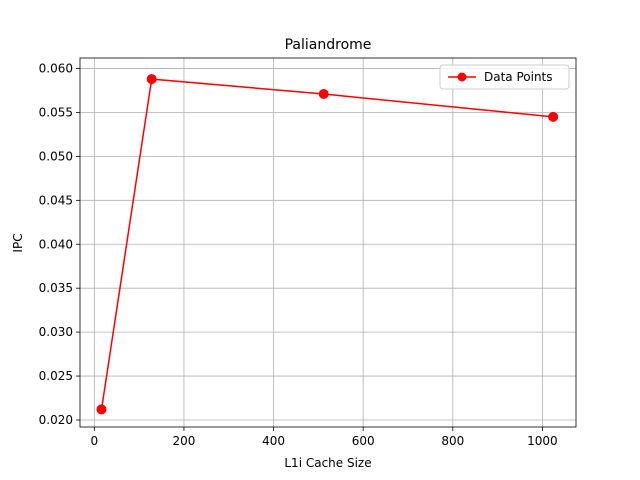 This screenshot has height=480, width=640. Describe the element at coordinates (462, 77) in the screenshot. I see `legend-marker` at that location.